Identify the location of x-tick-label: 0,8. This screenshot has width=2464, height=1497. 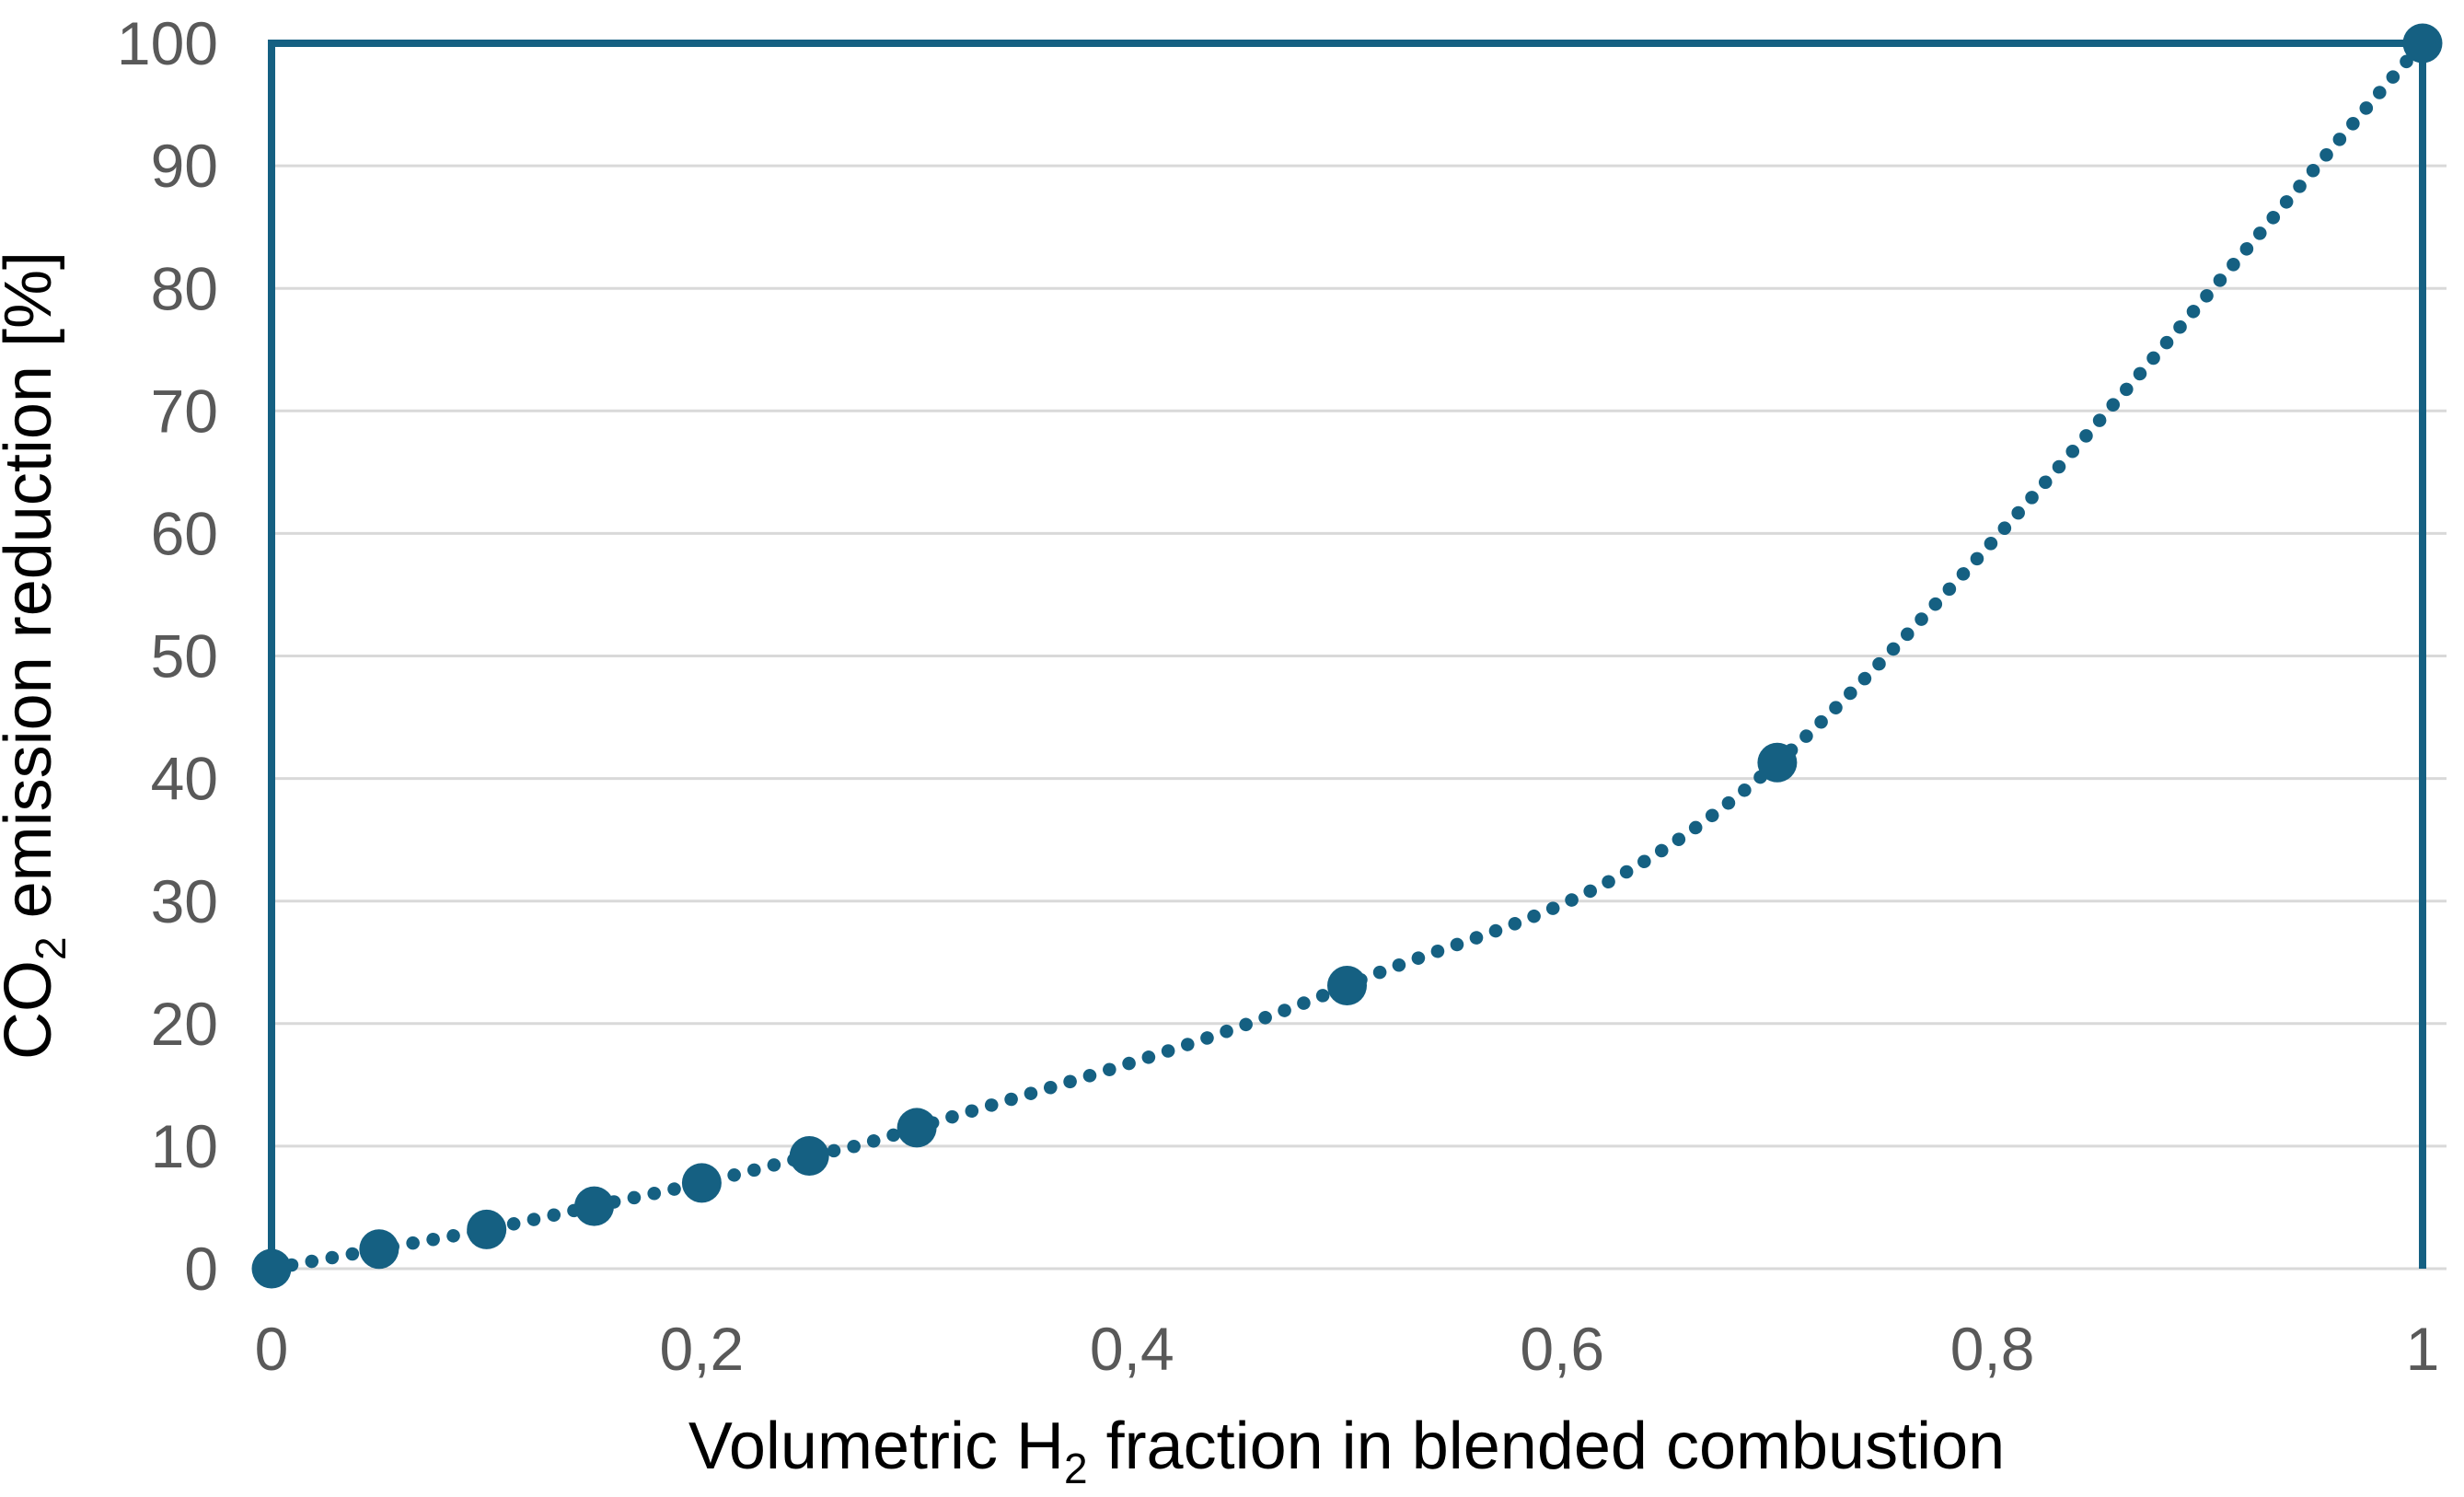
(1992, 1349).